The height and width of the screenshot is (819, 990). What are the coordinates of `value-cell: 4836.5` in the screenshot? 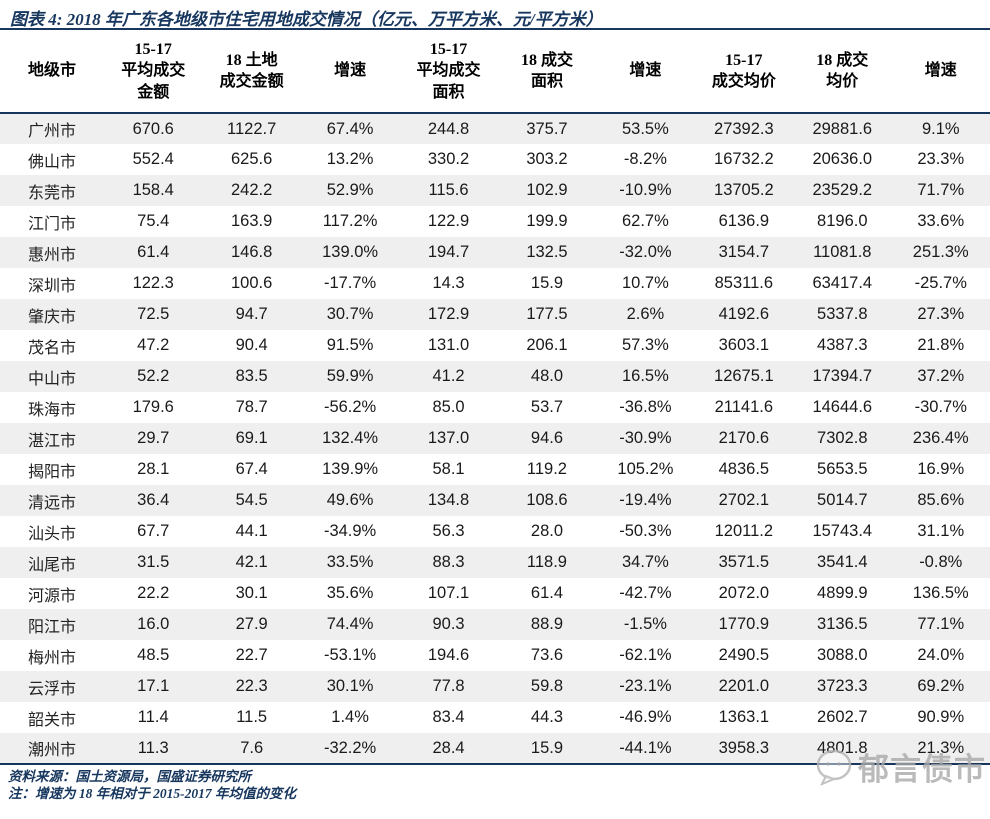 It's located at (744, 469).